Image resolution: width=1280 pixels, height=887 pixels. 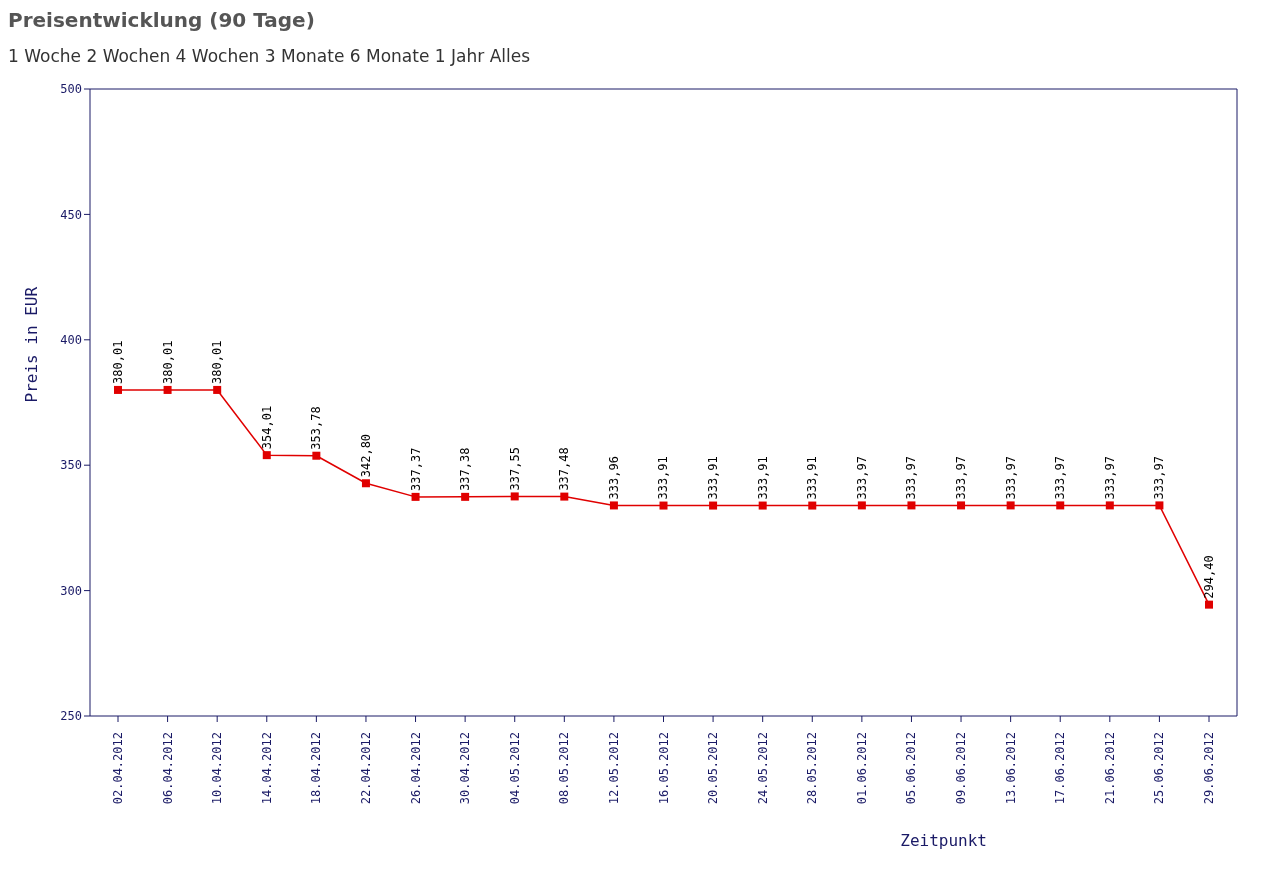 I want to click on x-tick-label: 24.05.2012, so click(x=762, y=768).